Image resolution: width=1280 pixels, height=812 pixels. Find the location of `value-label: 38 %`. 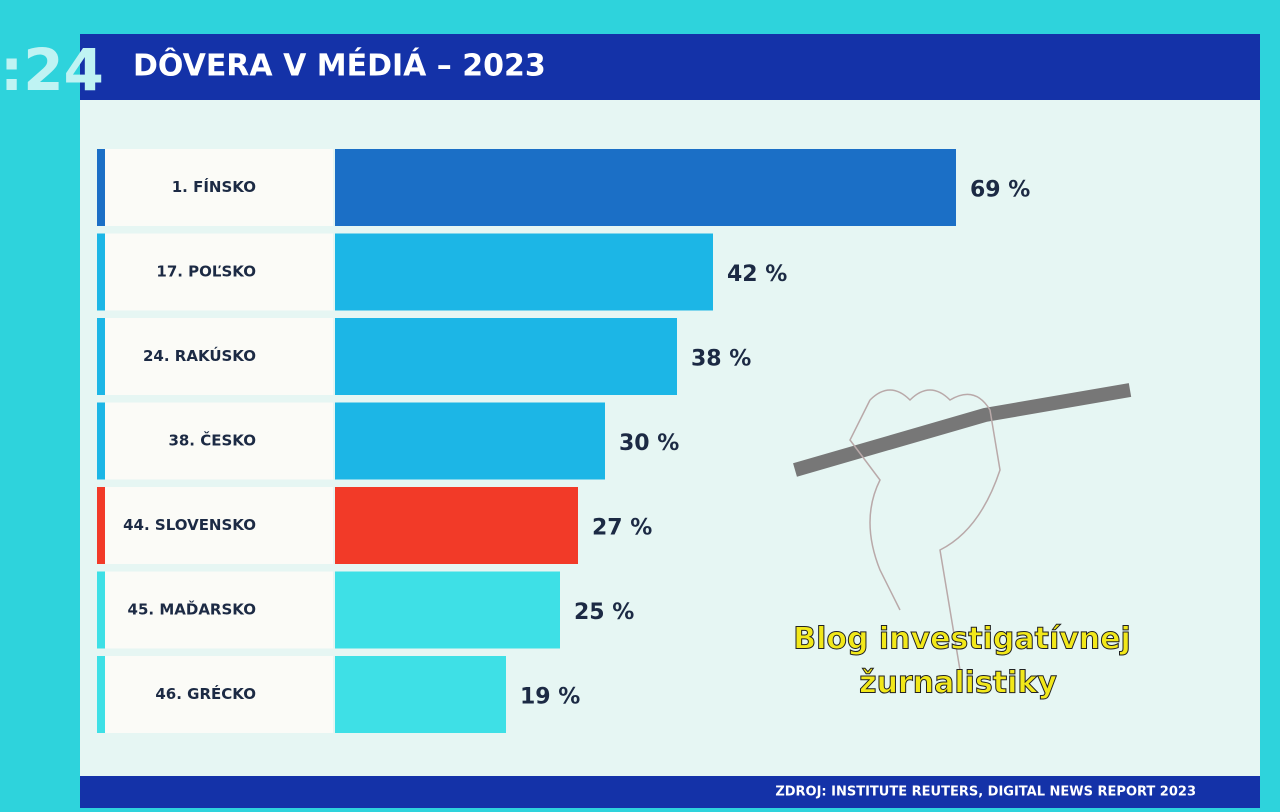

value-label: 38 % is located at coordinates (721, 359).